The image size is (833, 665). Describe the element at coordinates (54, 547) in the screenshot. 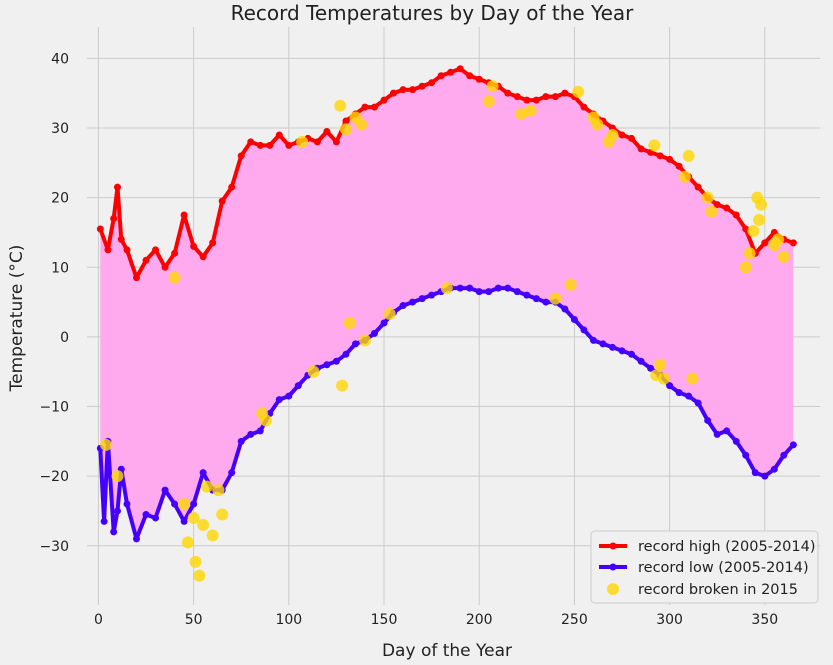

I see `y-tick-label: −30` at that location.